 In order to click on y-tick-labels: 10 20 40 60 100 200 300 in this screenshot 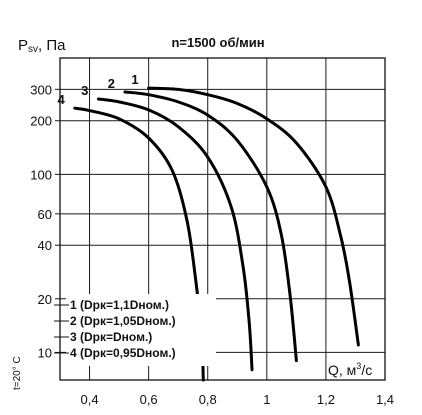, I will do `click(45, 221)`.